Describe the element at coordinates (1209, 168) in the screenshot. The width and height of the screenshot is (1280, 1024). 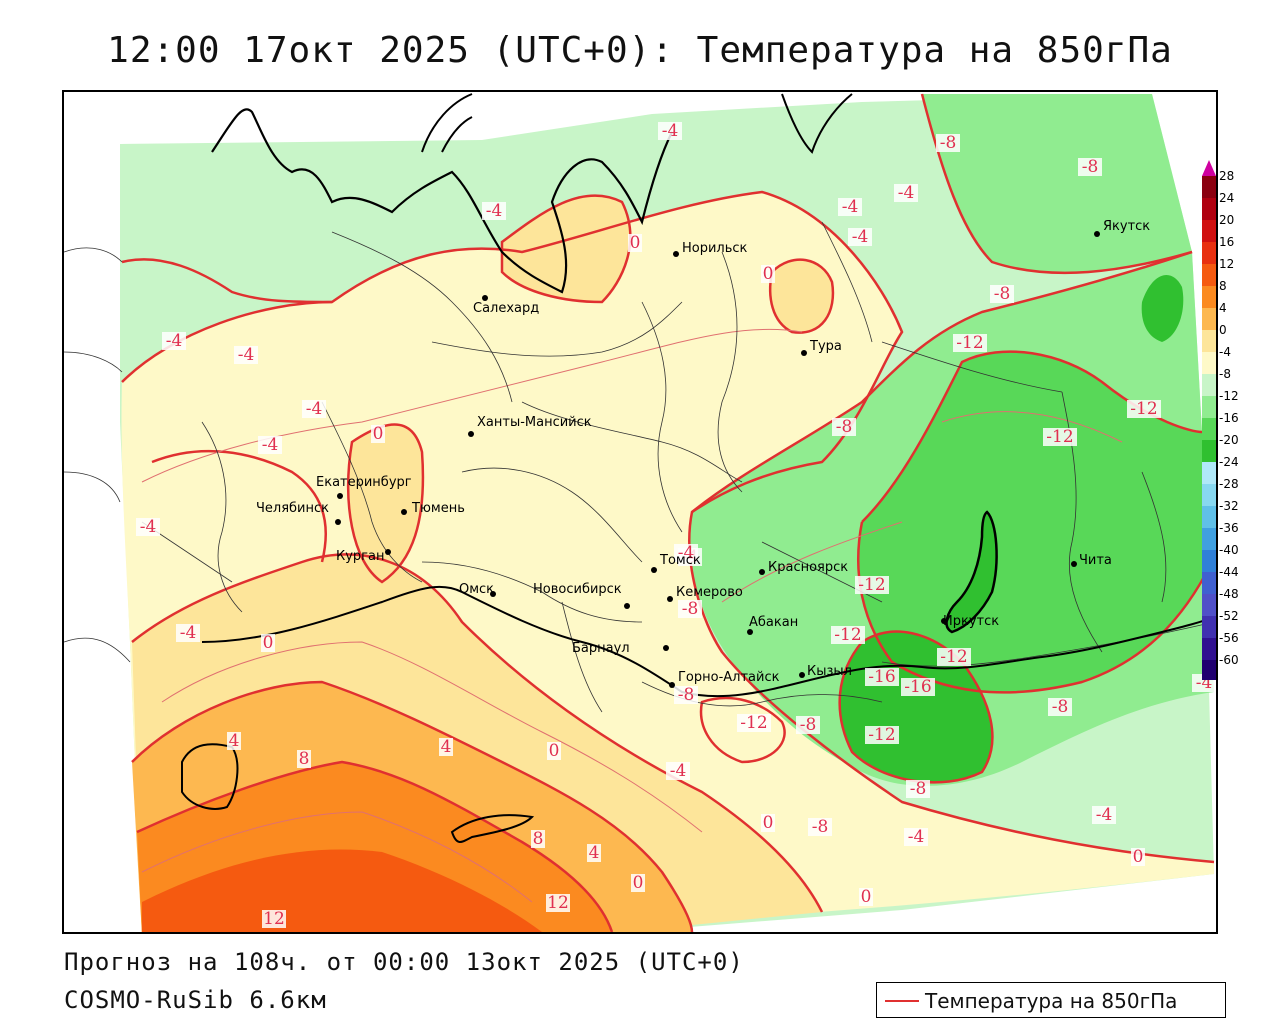
I see `colorbar-top-arrow` at that location.